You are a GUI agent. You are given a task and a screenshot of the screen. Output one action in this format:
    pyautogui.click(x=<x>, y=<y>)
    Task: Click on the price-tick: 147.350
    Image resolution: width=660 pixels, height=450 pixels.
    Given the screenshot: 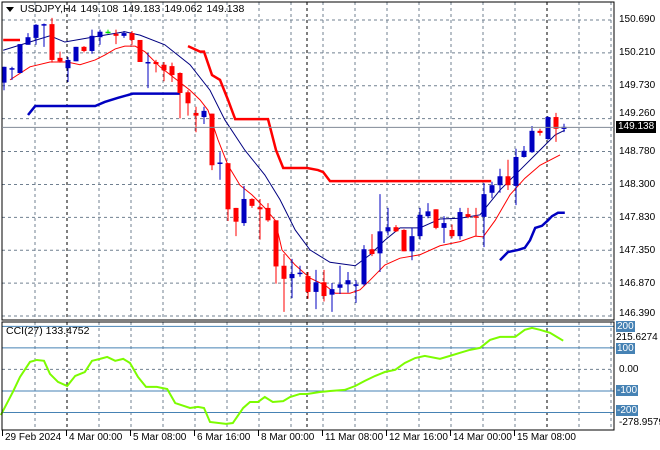 What is the action you would take?
    pyautogui.click(x=637, y=250)
    